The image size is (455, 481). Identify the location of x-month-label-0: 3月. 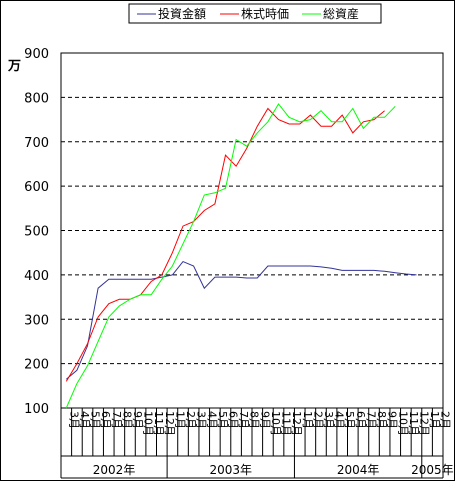
(73, 420).